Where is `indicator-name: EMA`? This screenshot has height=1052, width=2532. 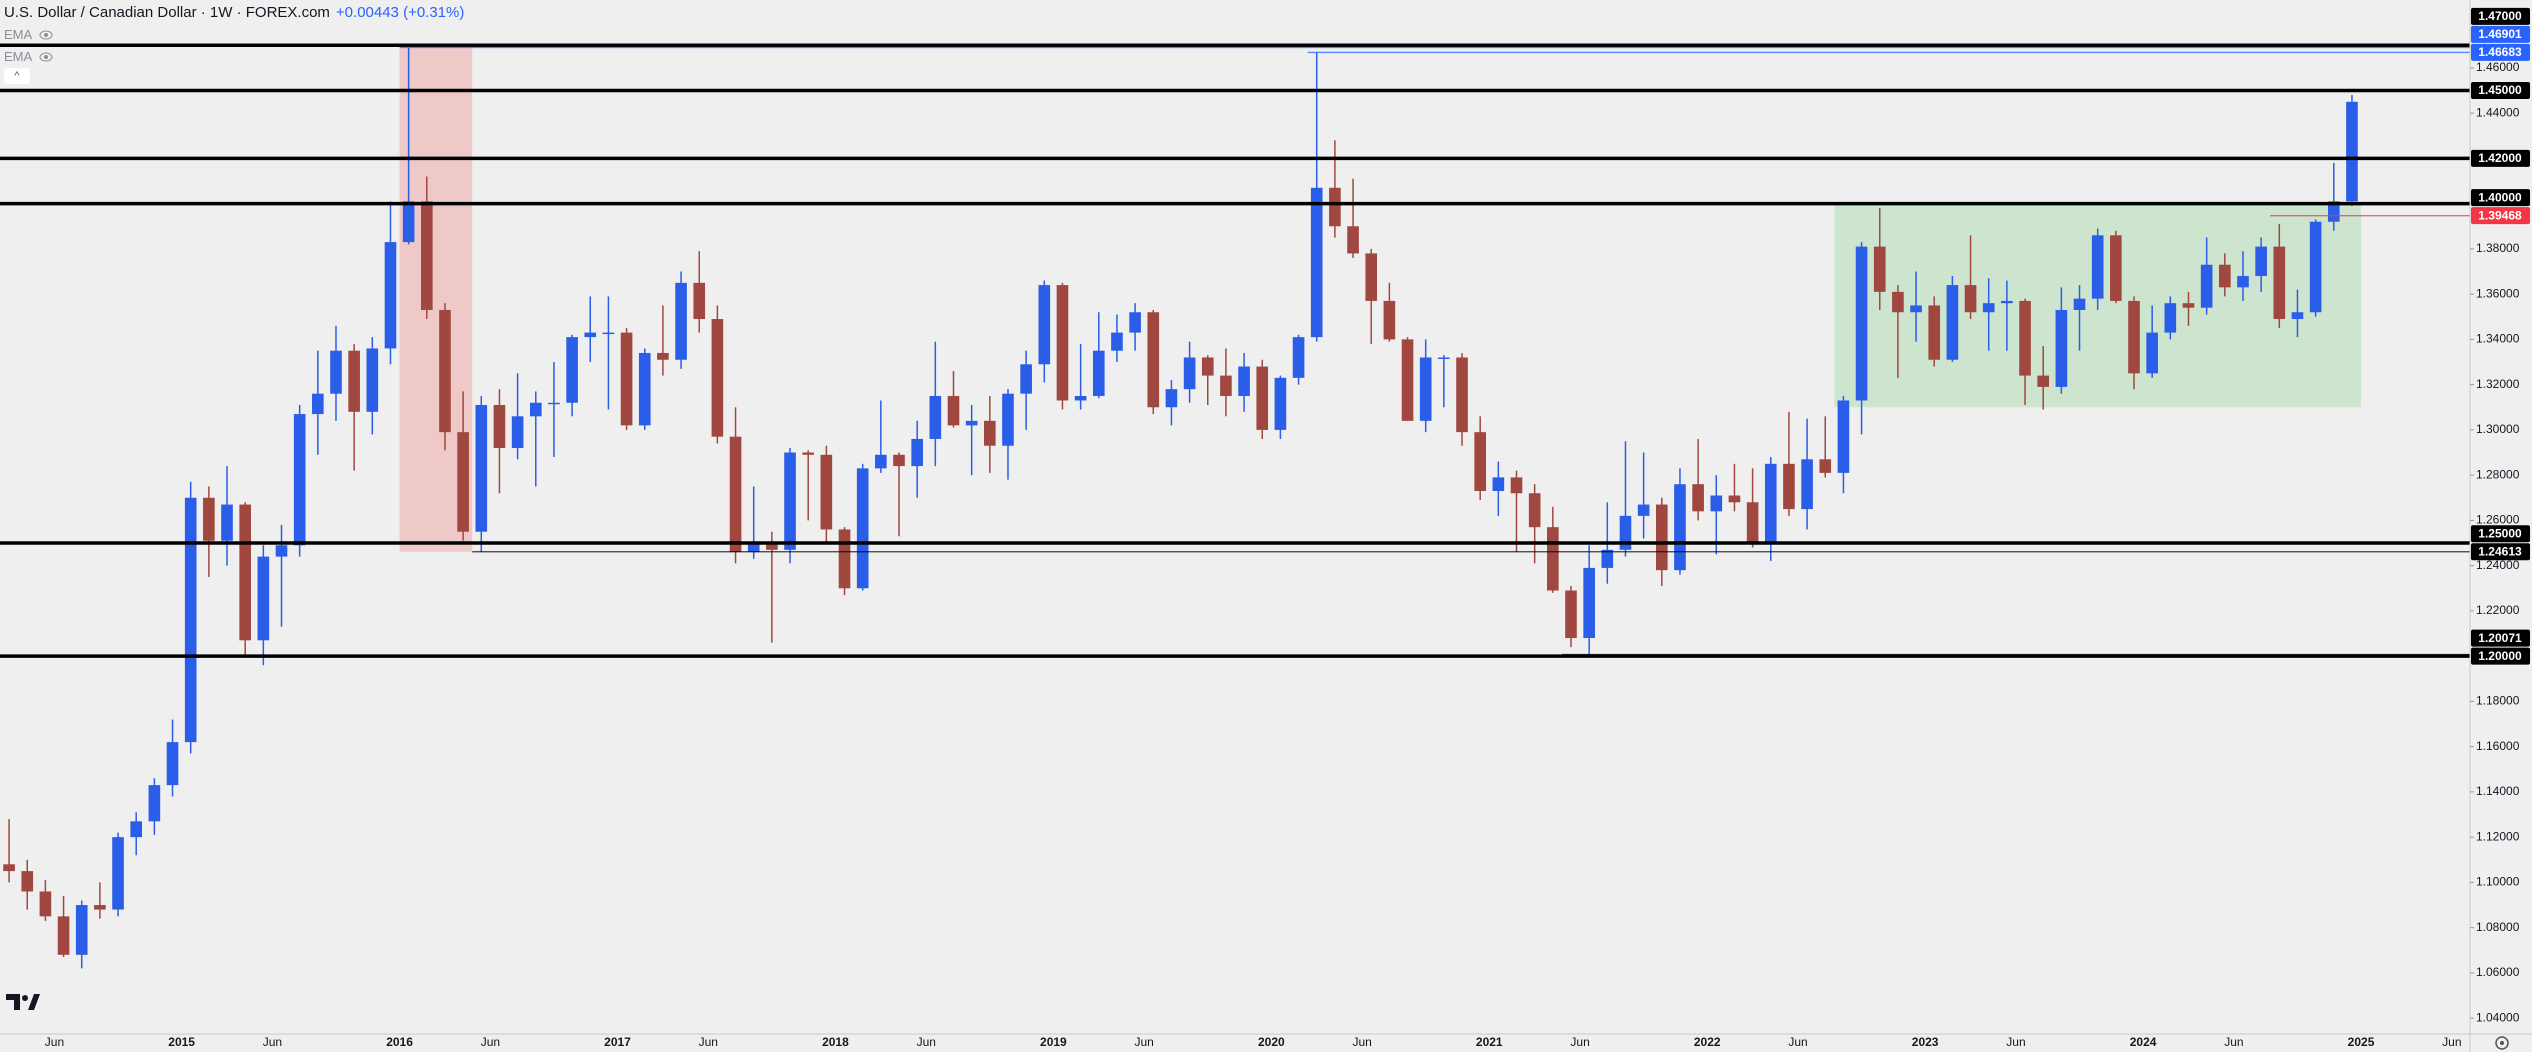
indicator-name: EMA is located at coordinates (18, 56).